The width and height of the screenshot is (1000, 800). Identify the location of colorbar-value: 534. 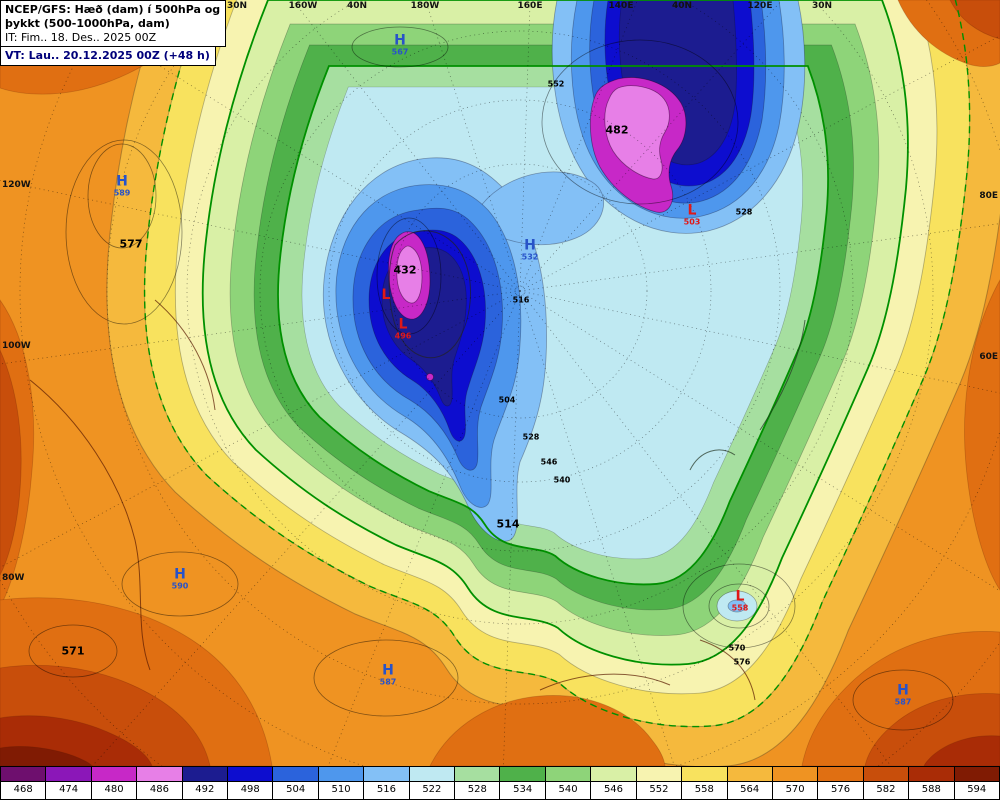
(522, 791).